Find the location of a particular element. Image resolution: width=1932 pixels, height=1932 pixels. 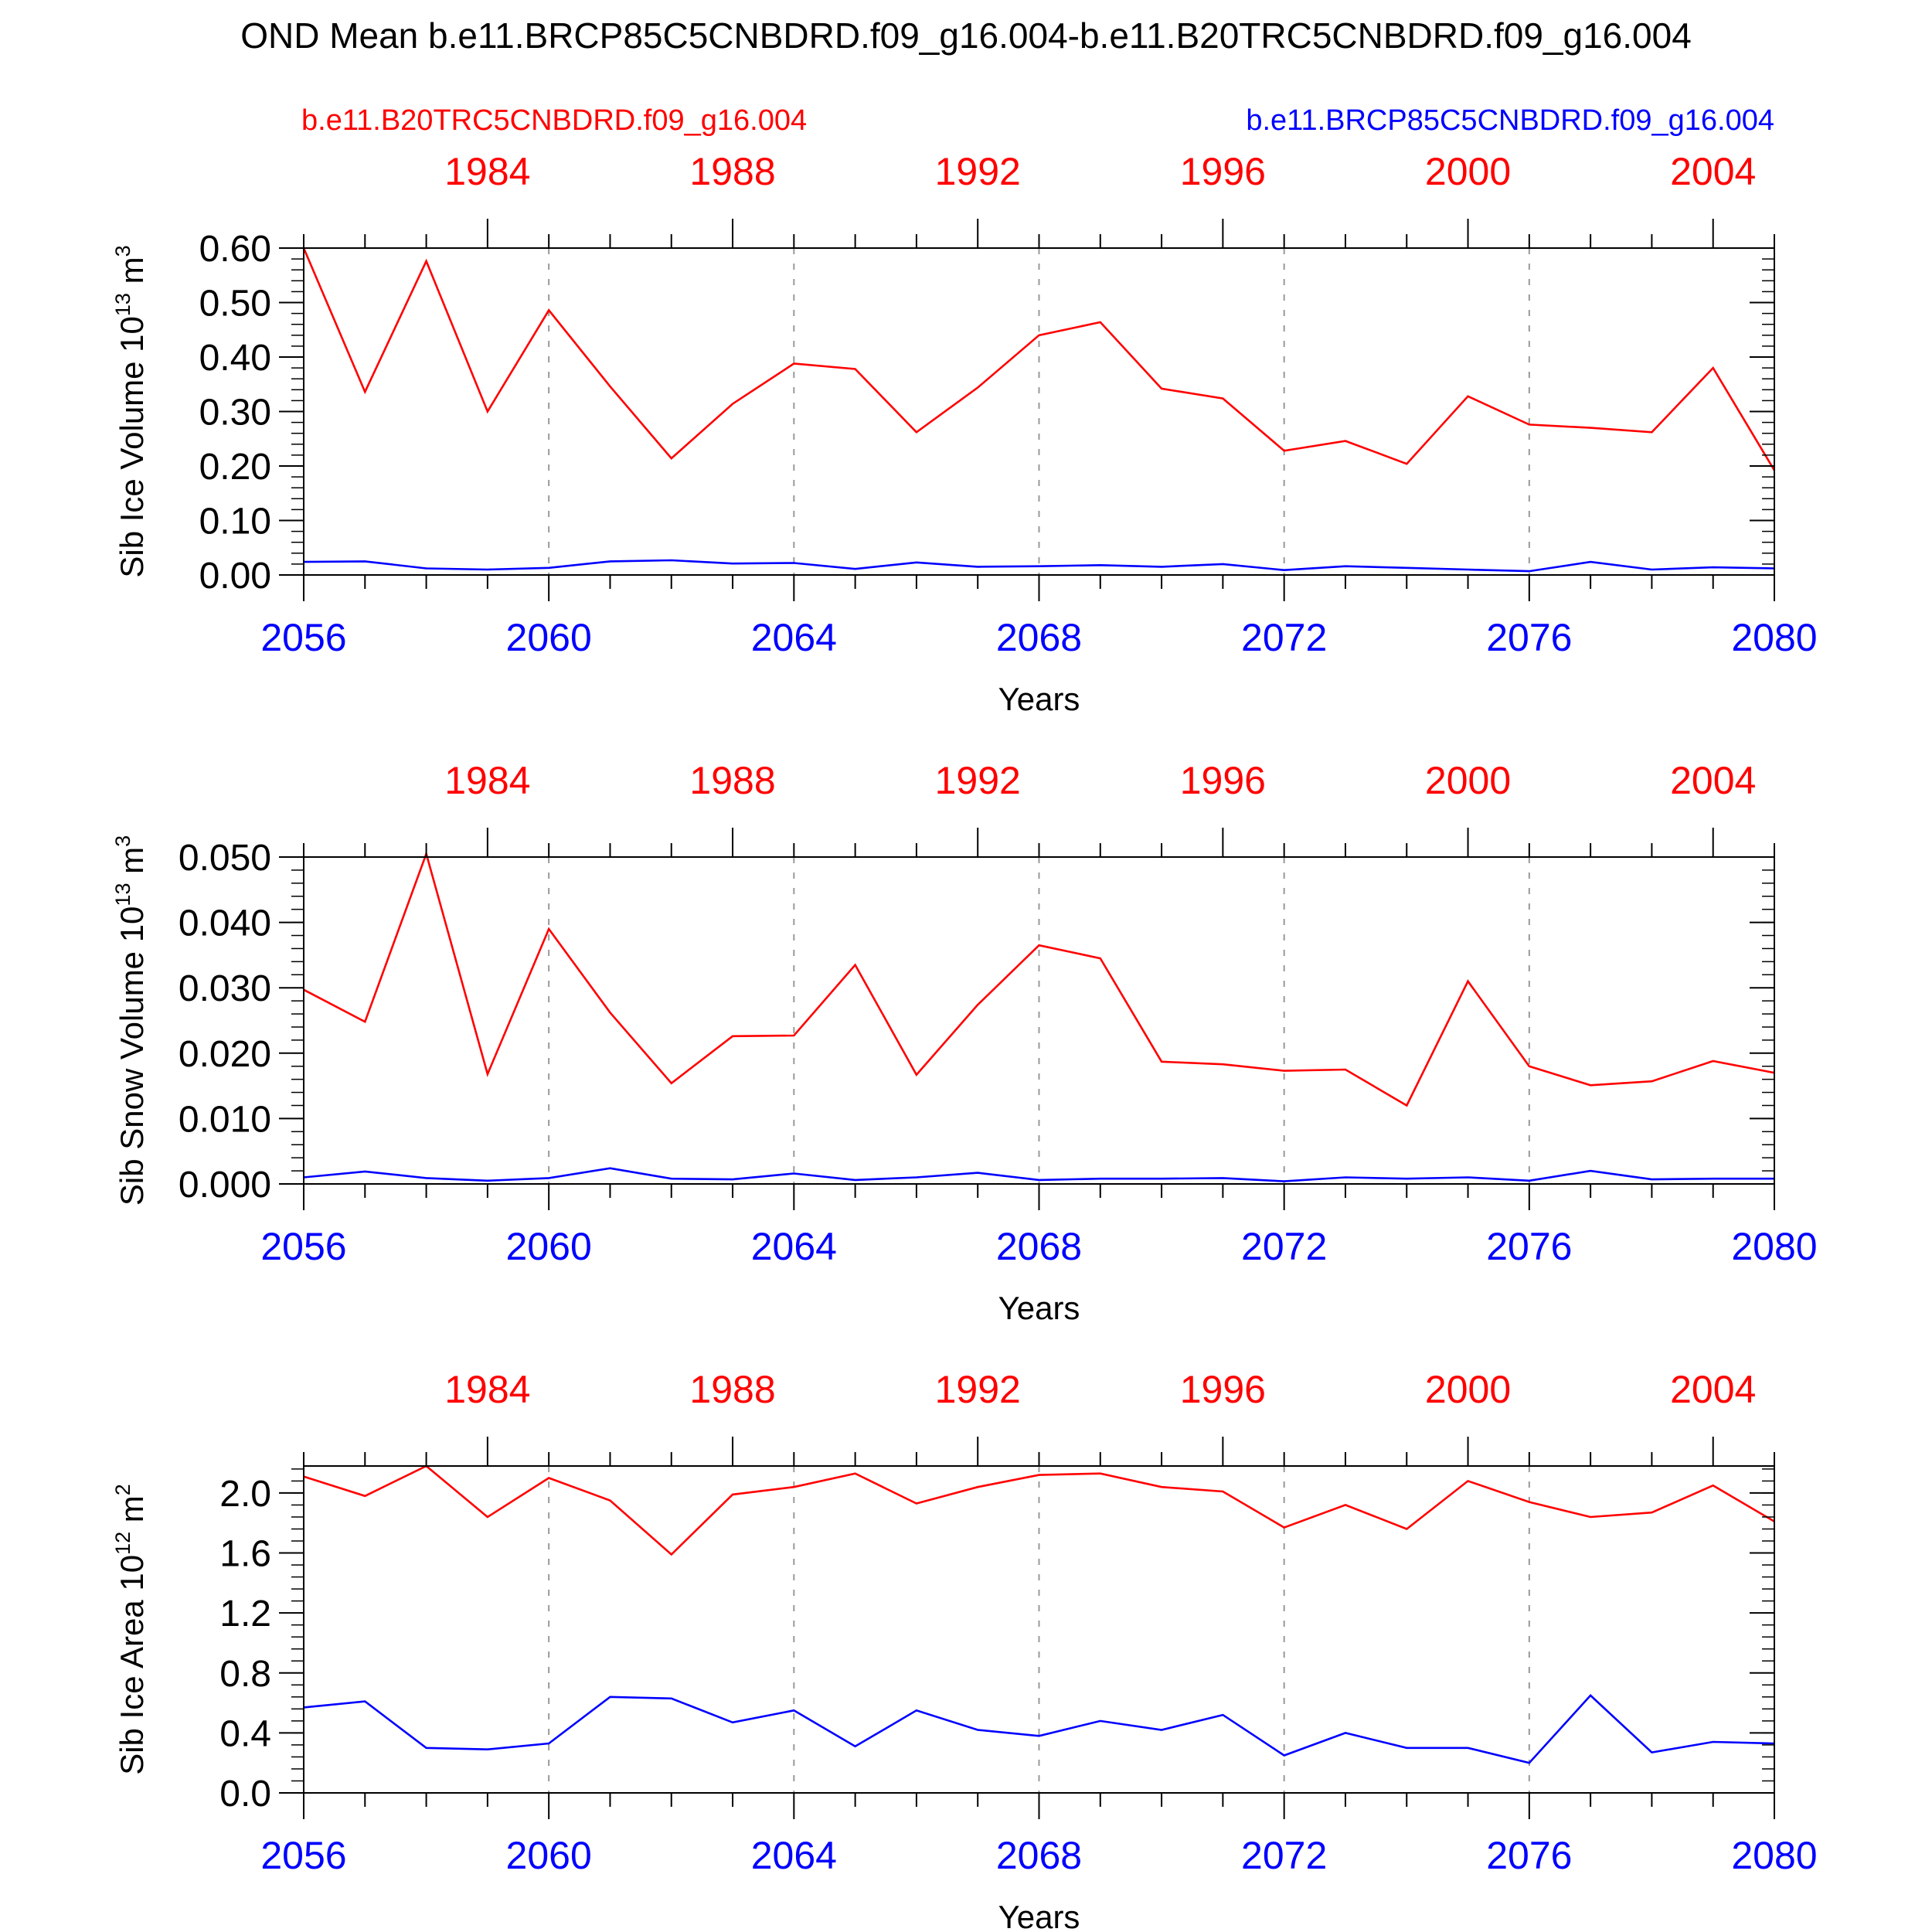

y-tick-label: 0.050 is located at coordinates (225, 858).